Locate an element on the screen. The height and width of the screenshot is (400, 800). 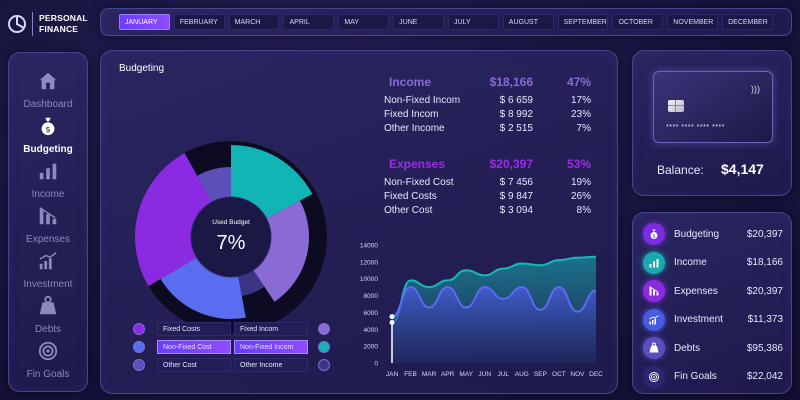
donut-slice-other-income is located at coordinates (251, 283).